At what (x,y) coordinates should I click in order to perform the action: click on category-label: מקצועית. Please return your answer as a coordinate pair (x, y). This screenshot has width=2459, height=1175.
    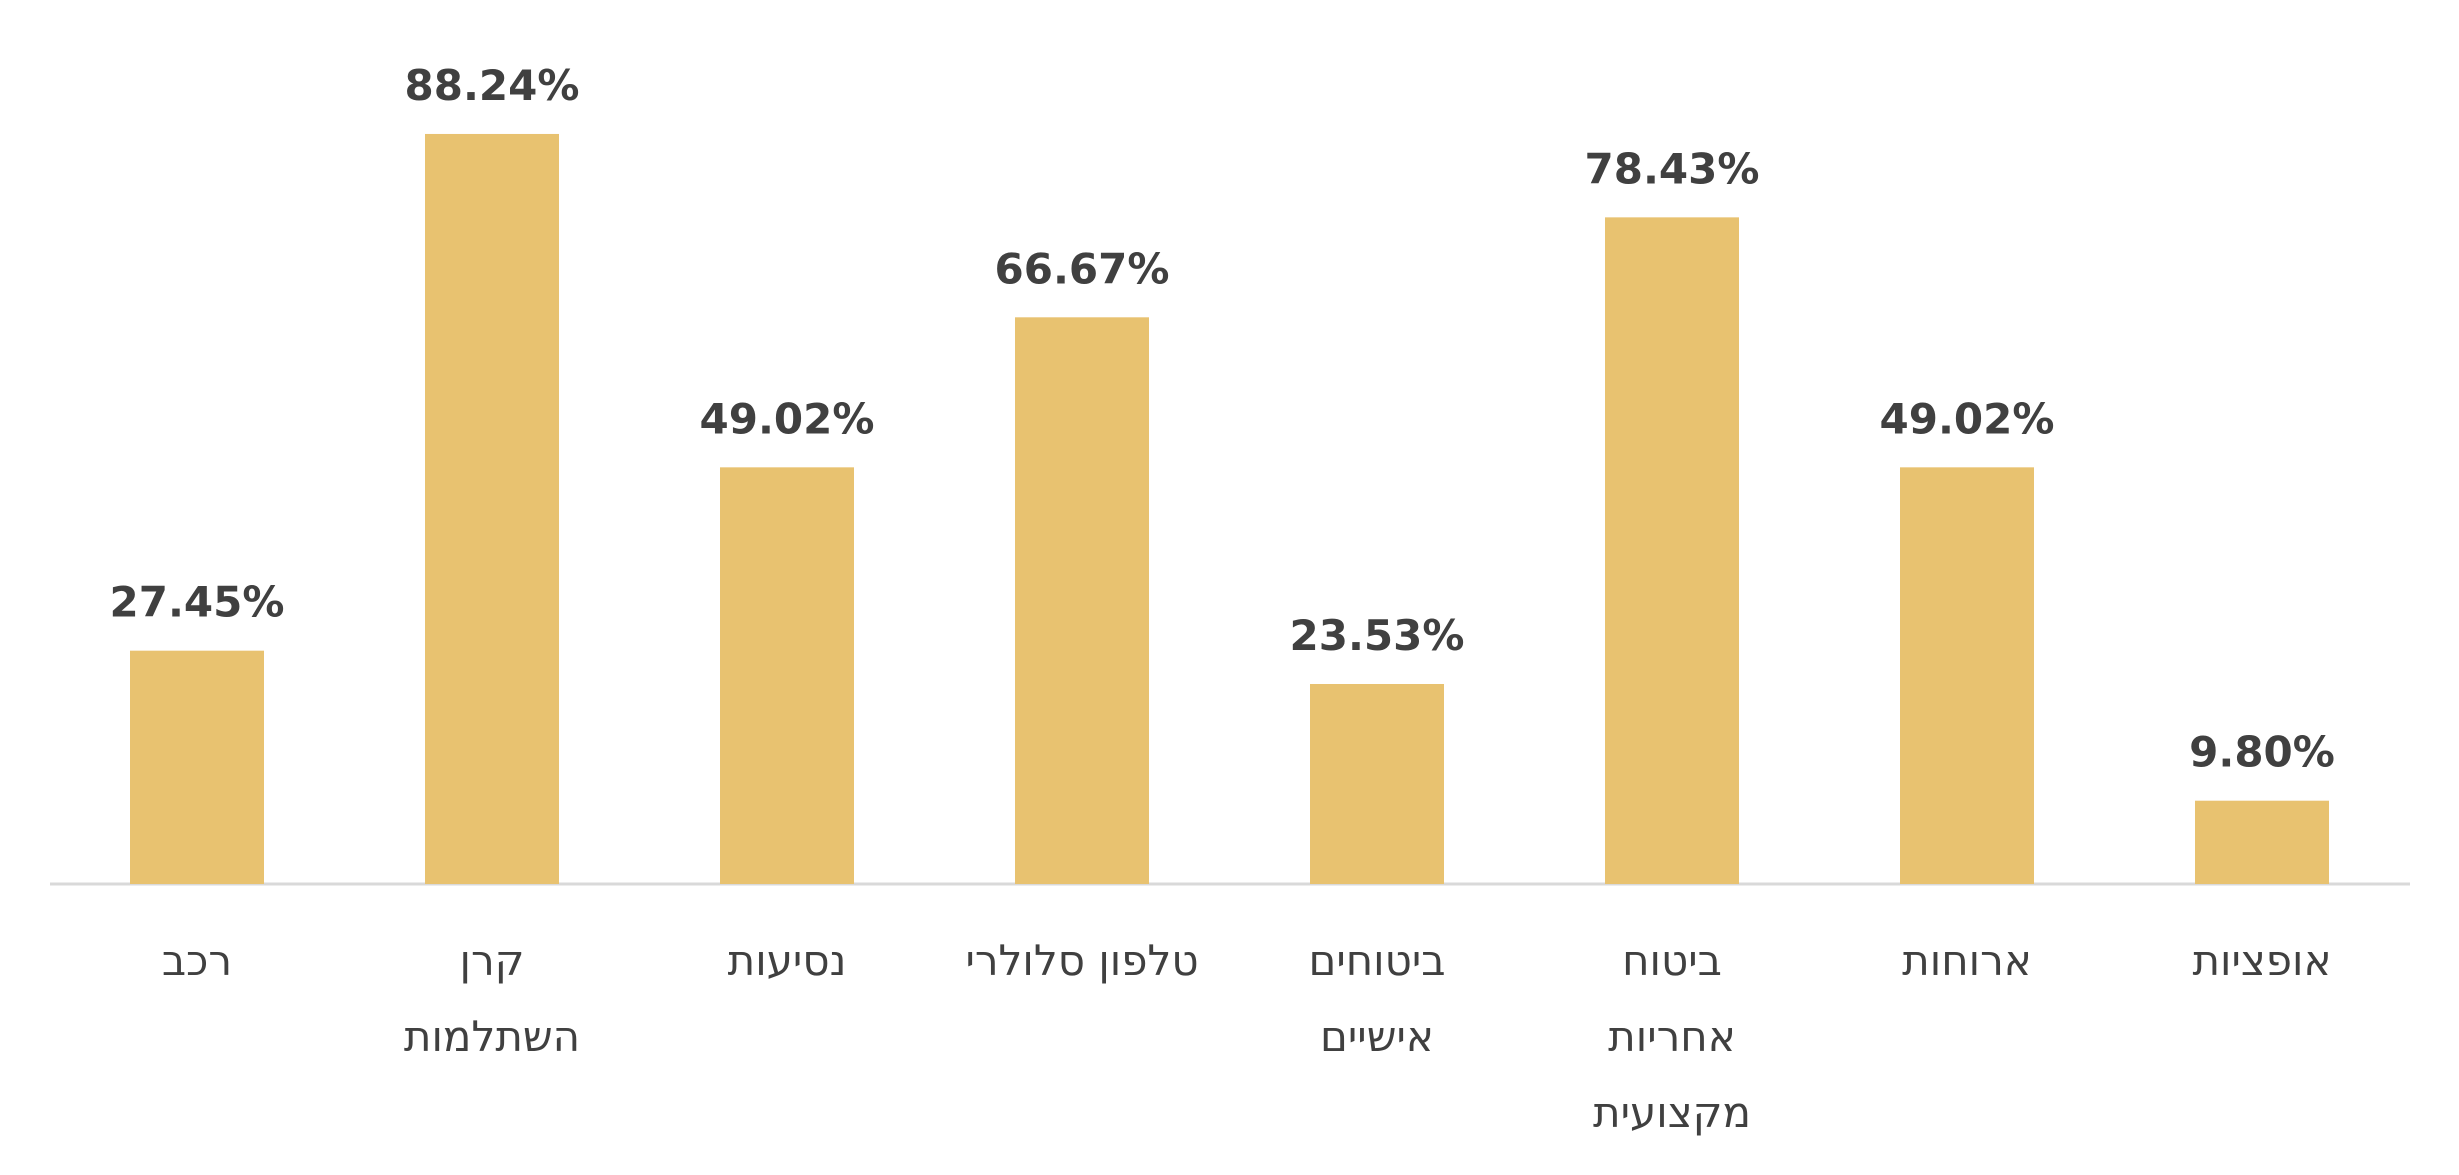
    Looking at the image, I should click on (1672, 1112).